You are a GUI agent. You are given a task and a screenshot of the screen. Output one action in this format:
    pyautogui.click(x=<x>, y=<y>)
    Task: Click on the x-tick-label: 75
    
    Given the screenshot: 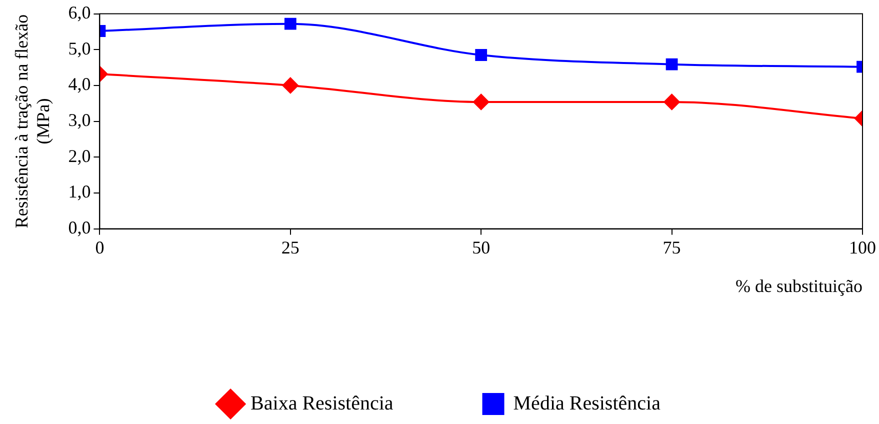 What is the action you would take?
    pyautogui.click(x=671, y=247)
    